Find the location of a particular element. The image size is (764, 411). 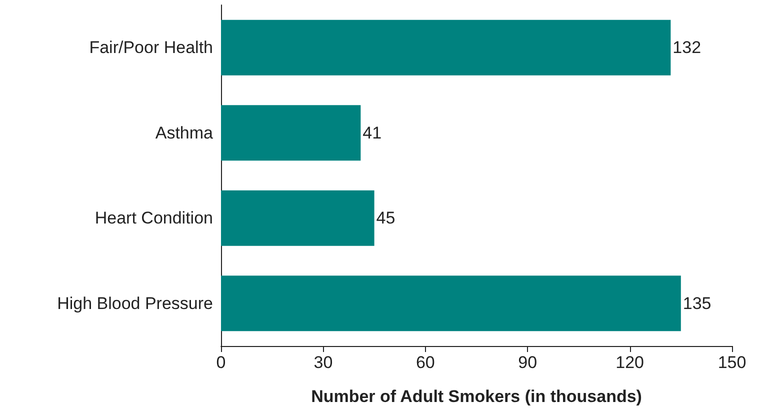

x-tick-label: 150 is located at coordinates (732, 362).